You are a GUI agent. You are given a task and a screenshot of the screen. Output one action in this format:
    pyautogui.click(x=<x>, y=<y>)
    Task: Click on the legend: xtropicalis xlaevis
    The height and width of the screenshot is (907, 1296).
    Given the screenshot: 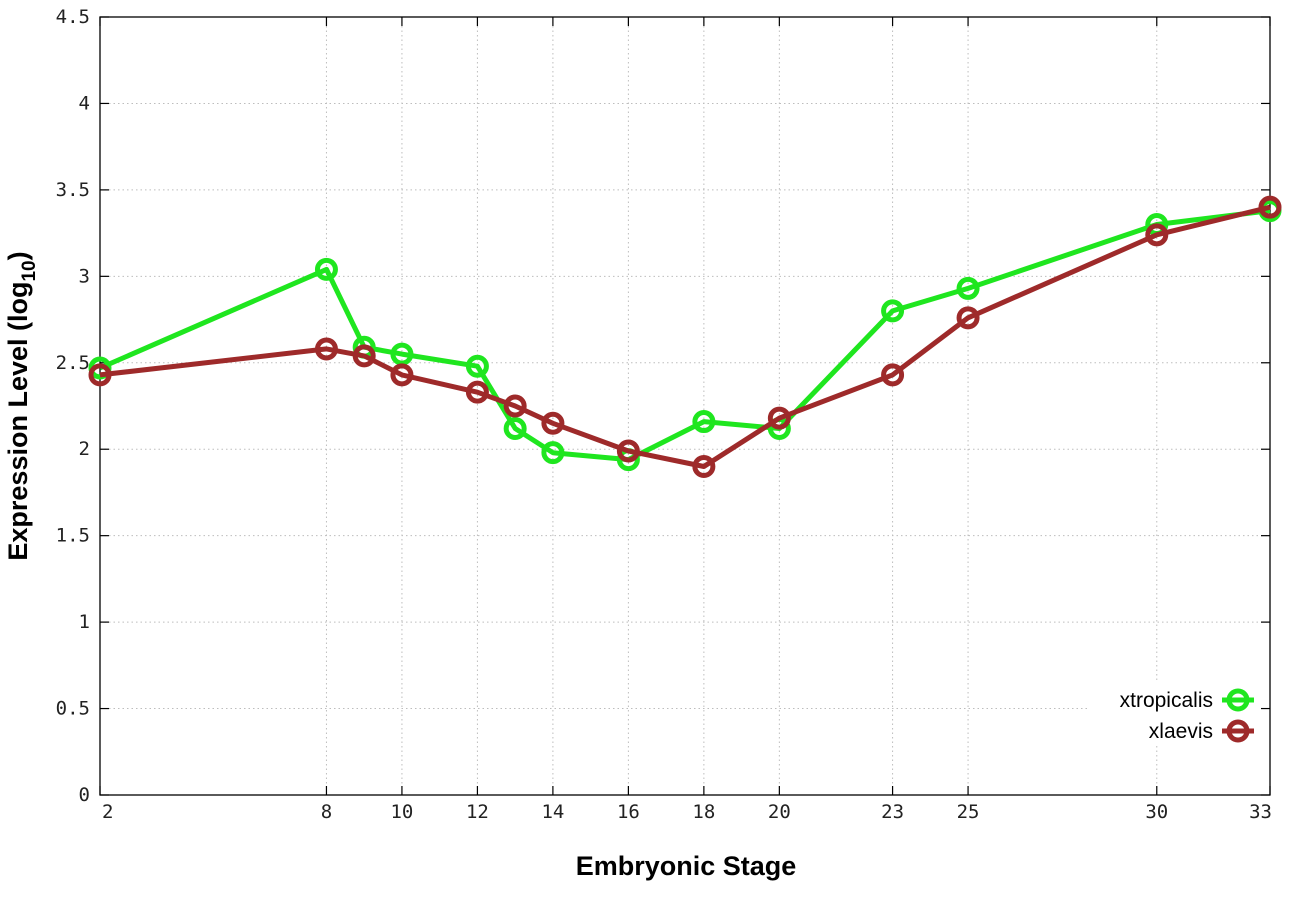 What is the action you would take?
    pyautogui.click(x=1175, y=714)
    